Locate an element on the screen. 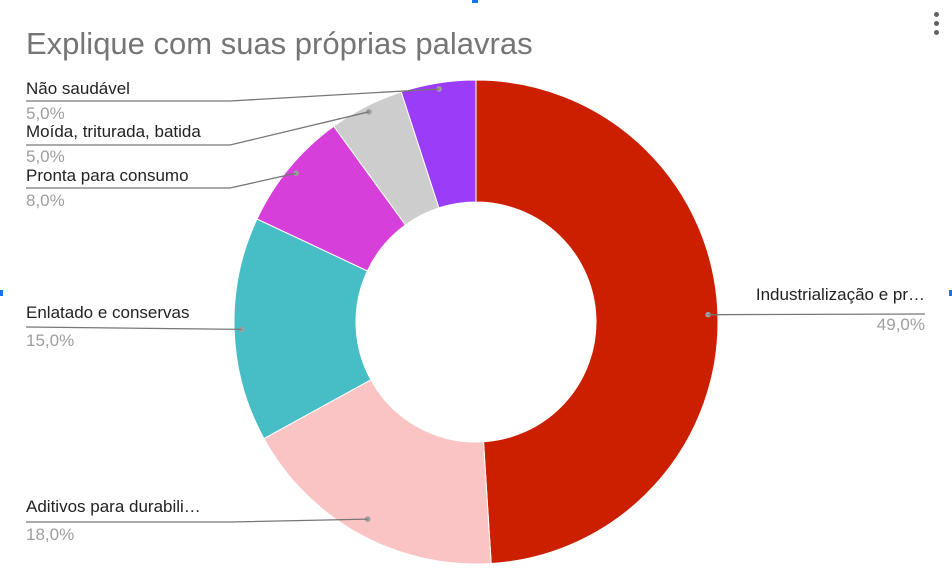 This screenshot has height=584, width=952. selection-handle-top is located at coordinates (475, 1).